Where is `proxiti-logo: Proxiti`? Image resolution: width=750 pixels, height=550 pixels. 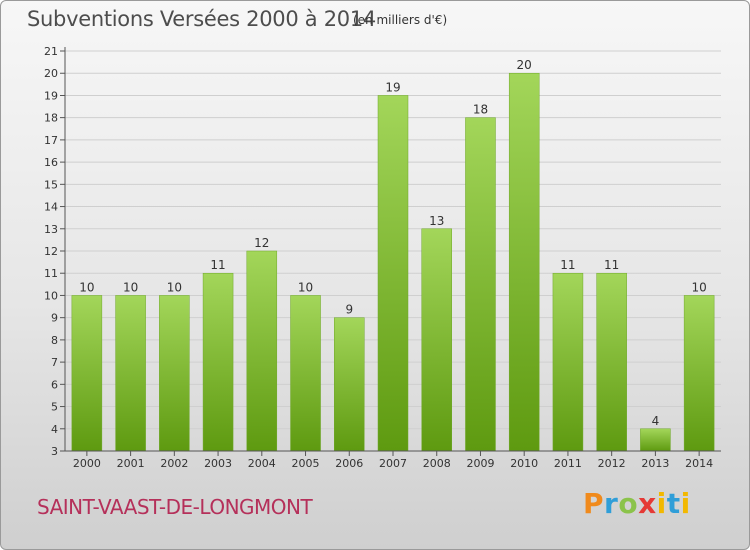 proxiti-logo: Proxiti is located at coordinates (637, 503).